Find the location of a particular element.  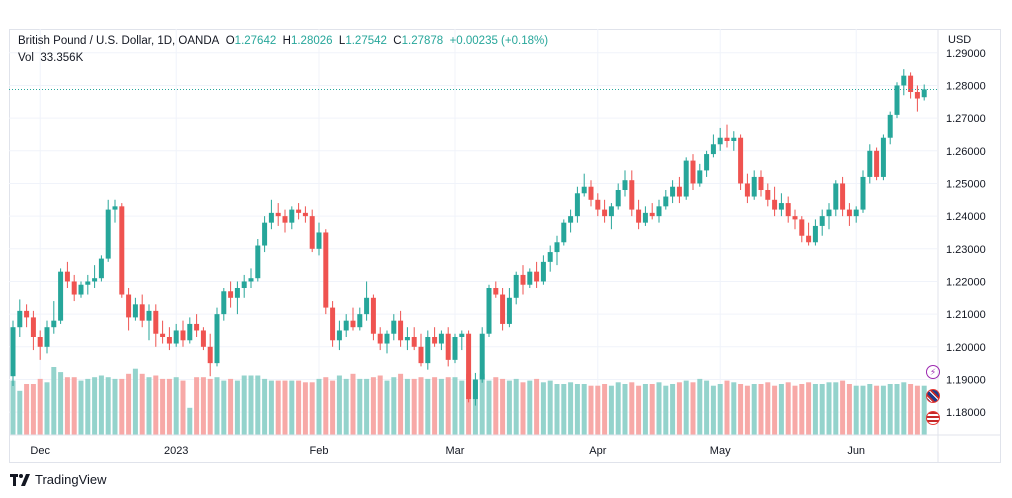

price-tick-label: 1.18000 is located at coordinates (966, 413).